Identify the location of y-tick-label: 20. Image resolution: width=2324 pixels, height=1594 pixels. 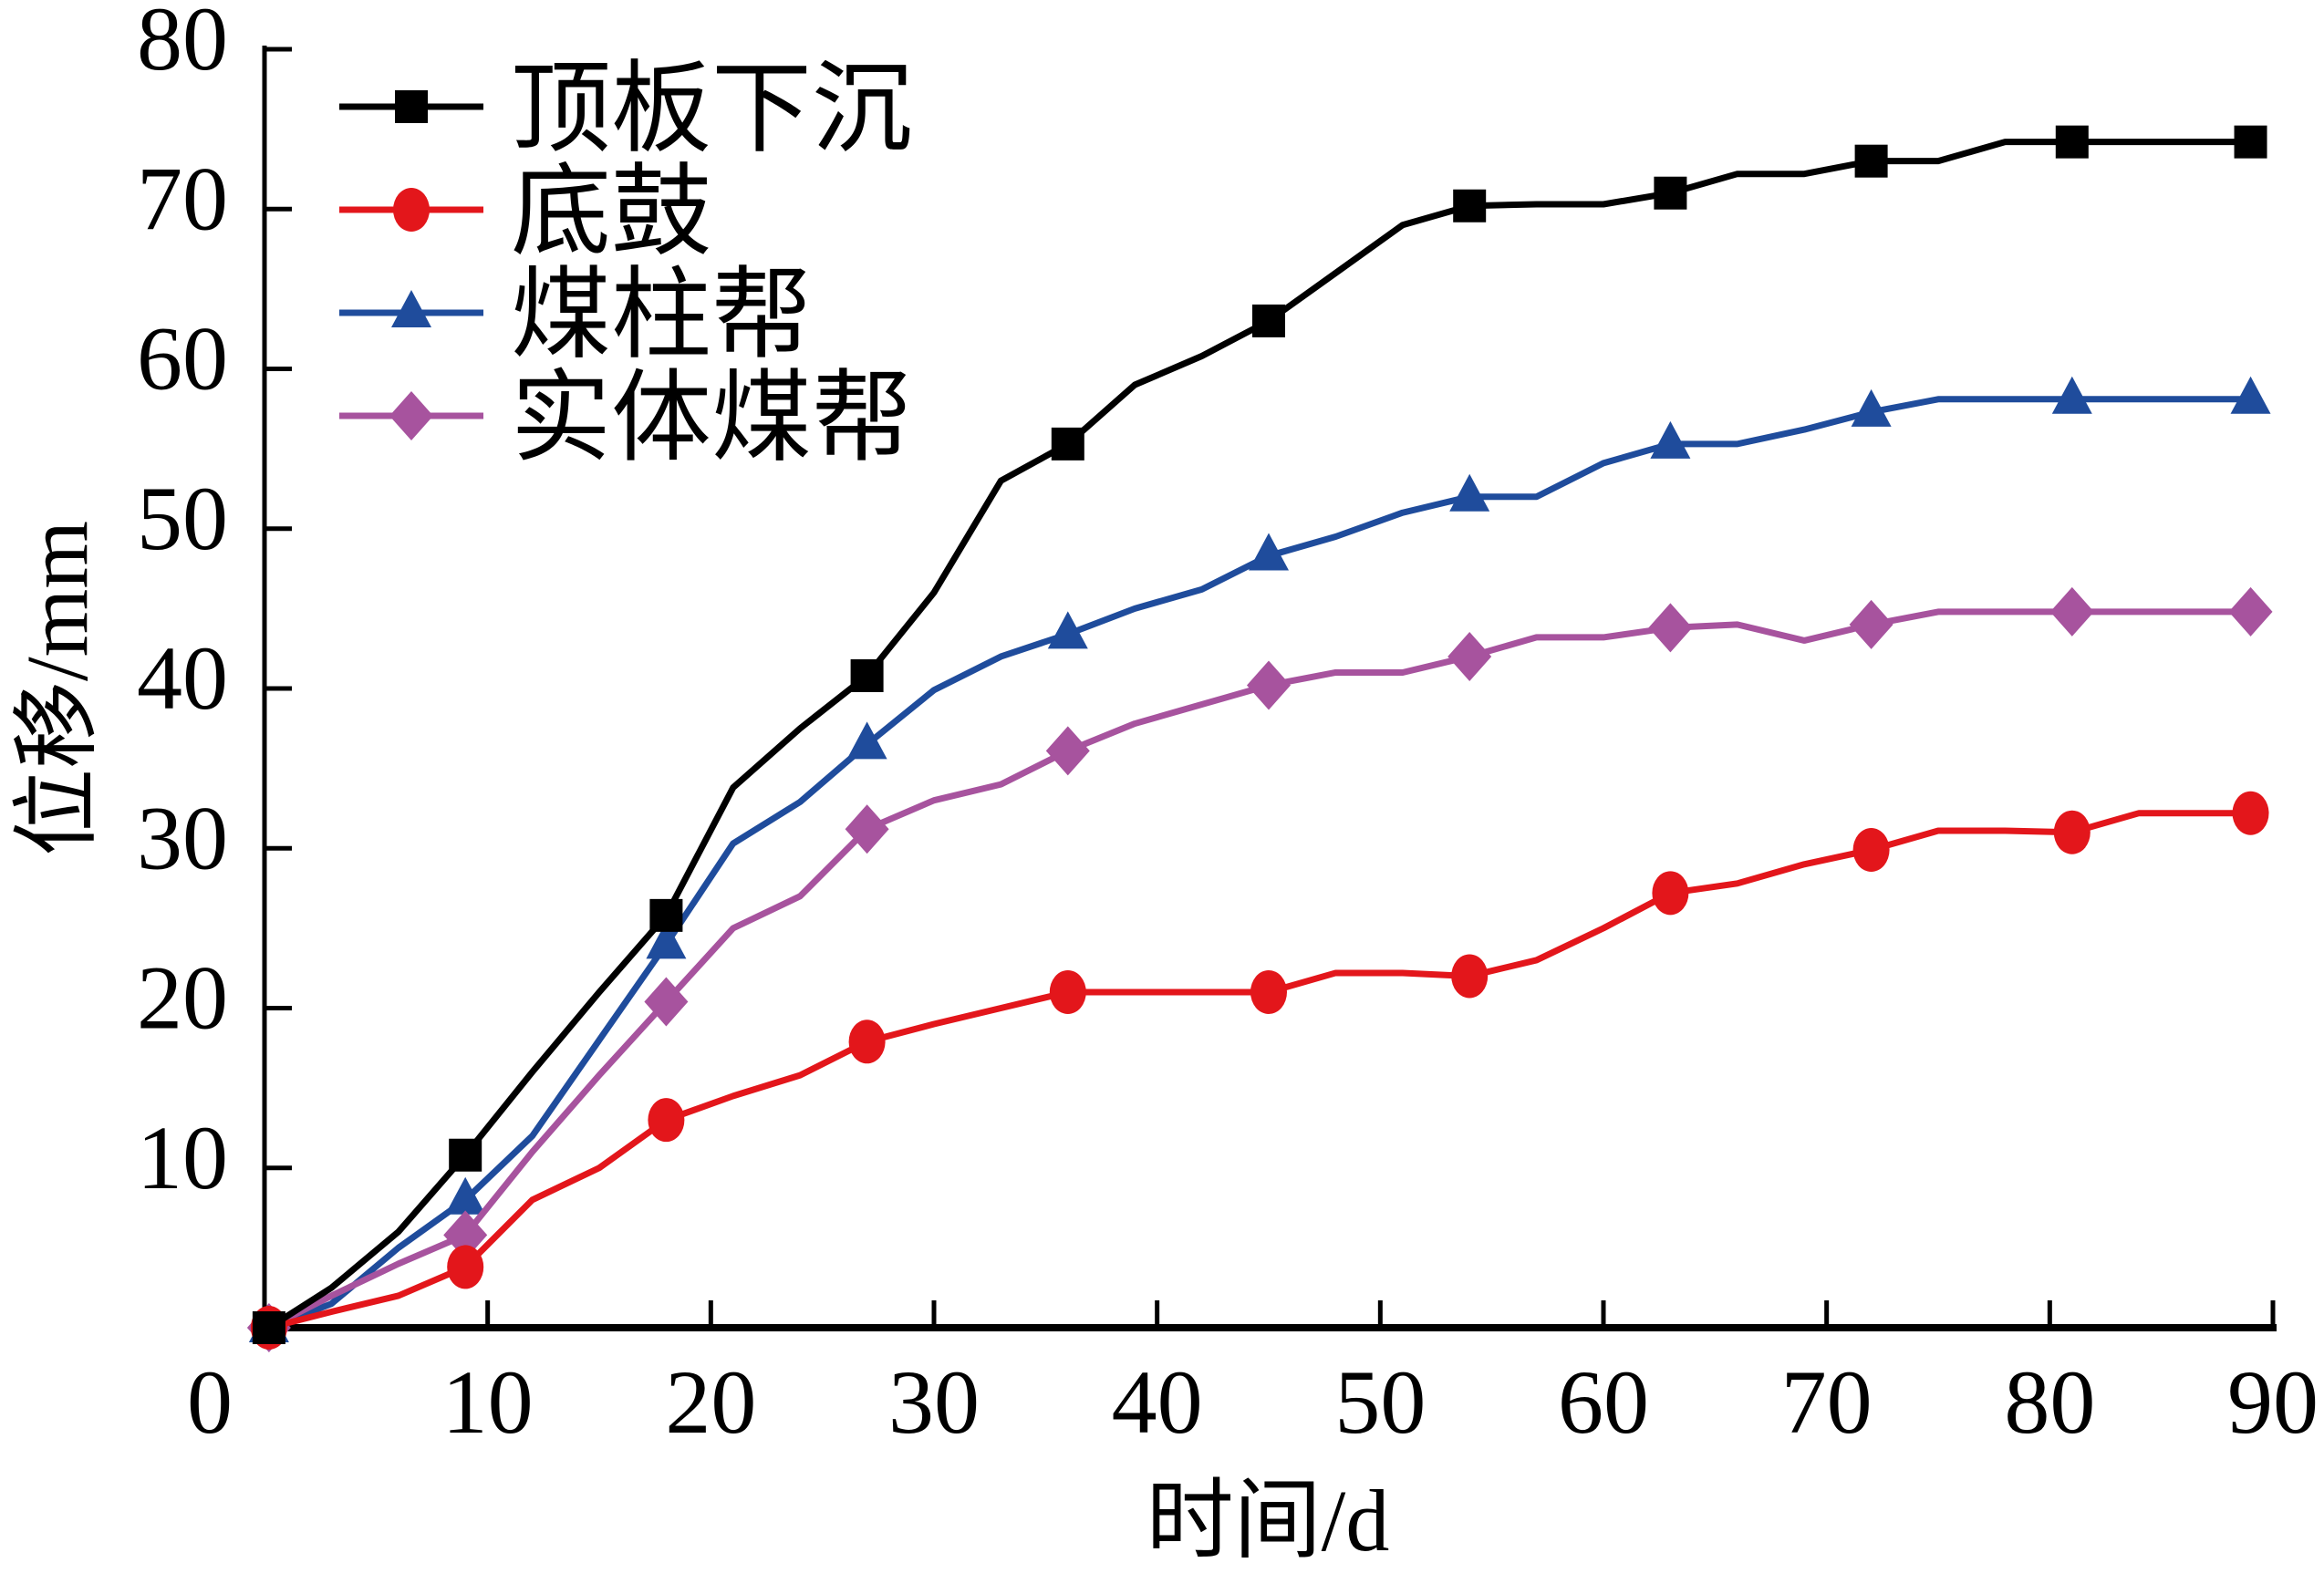
(182, 998).